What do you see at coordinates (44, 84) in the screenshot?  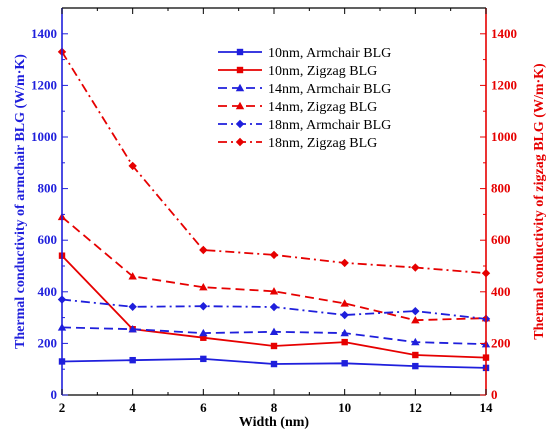 I see `left-y-tick-label: 1200` at bounding box center [44, 84].